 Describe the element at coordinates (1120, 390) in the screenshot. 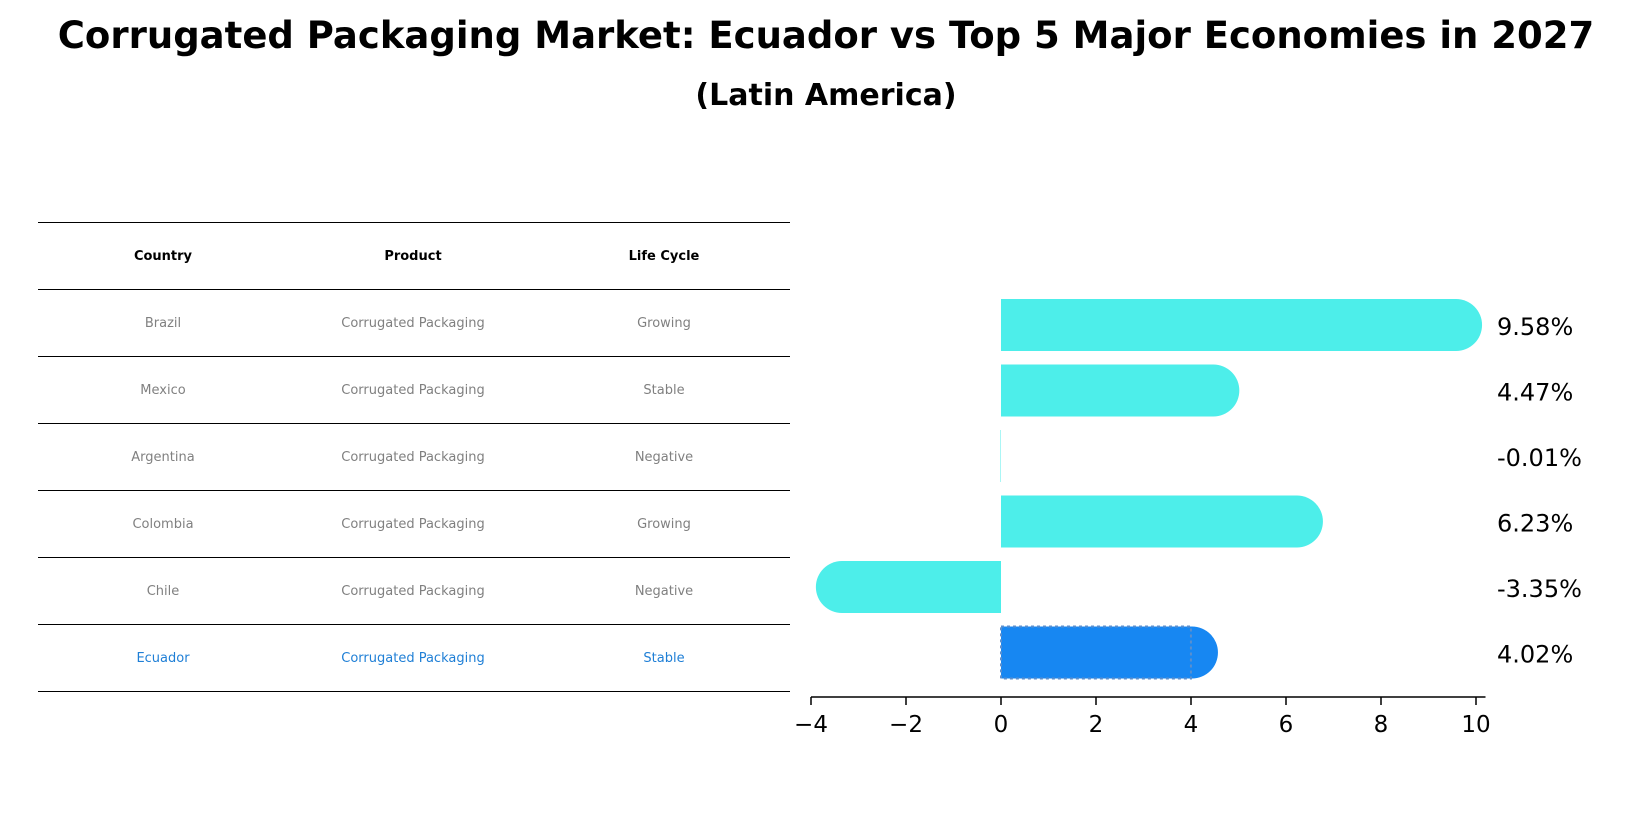

I see `bar-mexico` at that location.